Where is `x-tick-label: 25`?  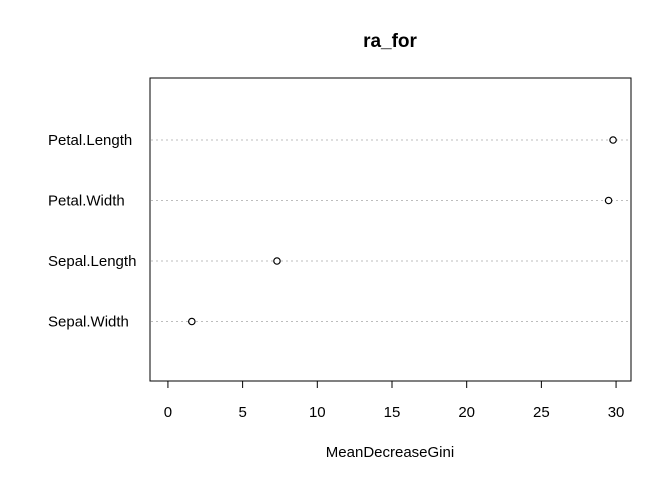
x-tick-label: 25 is located at coordinates (541, 412).